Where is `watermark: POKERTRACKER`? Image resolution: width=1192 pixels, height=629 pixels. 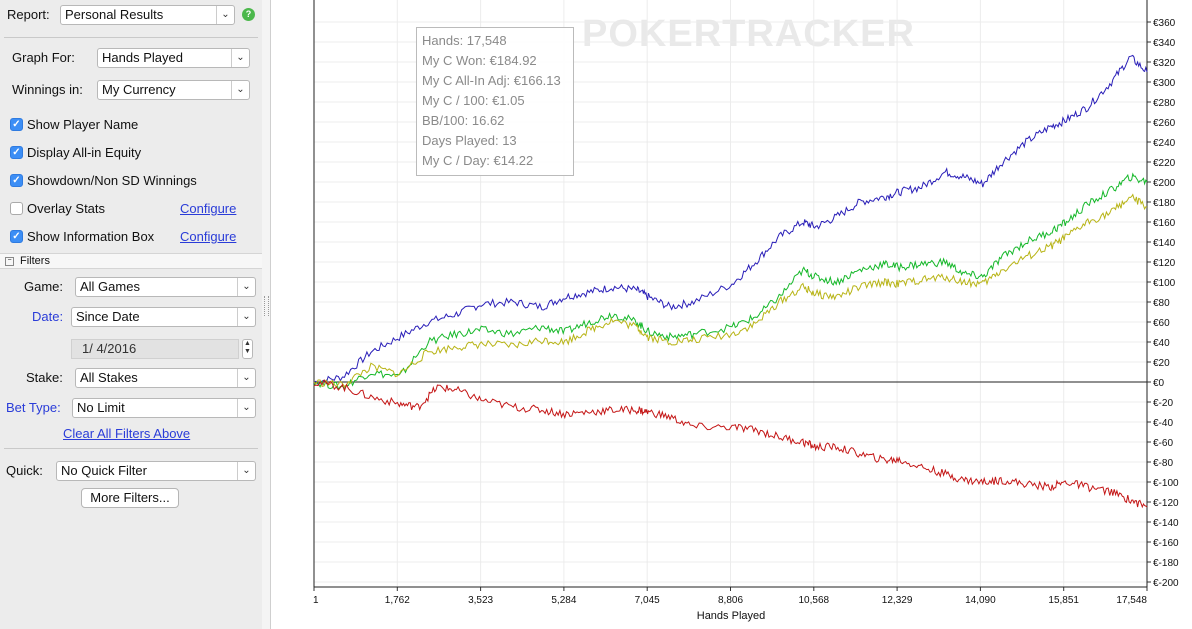
watermark: POKERTRACKER is located at coordinates (748, 34).